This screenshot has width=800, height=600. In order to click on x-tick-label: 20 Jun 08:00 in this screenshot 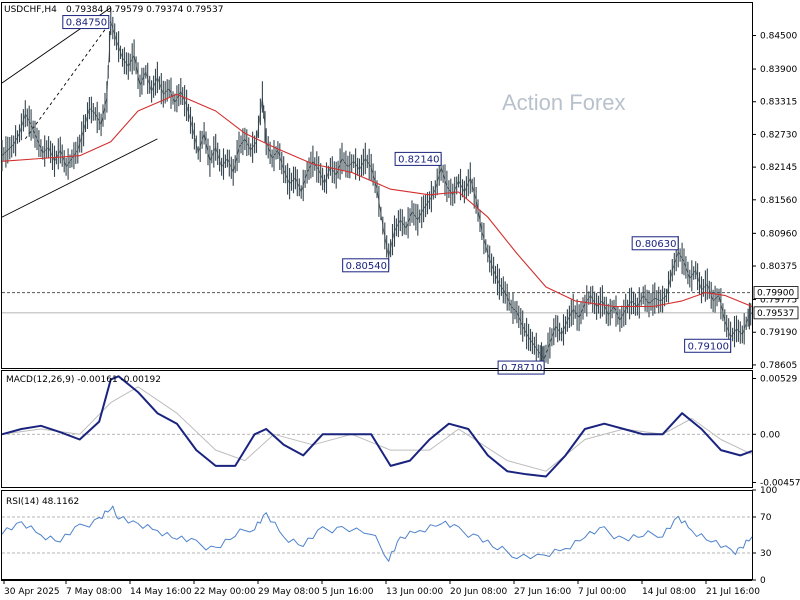, I will do `click(478, 592)`.